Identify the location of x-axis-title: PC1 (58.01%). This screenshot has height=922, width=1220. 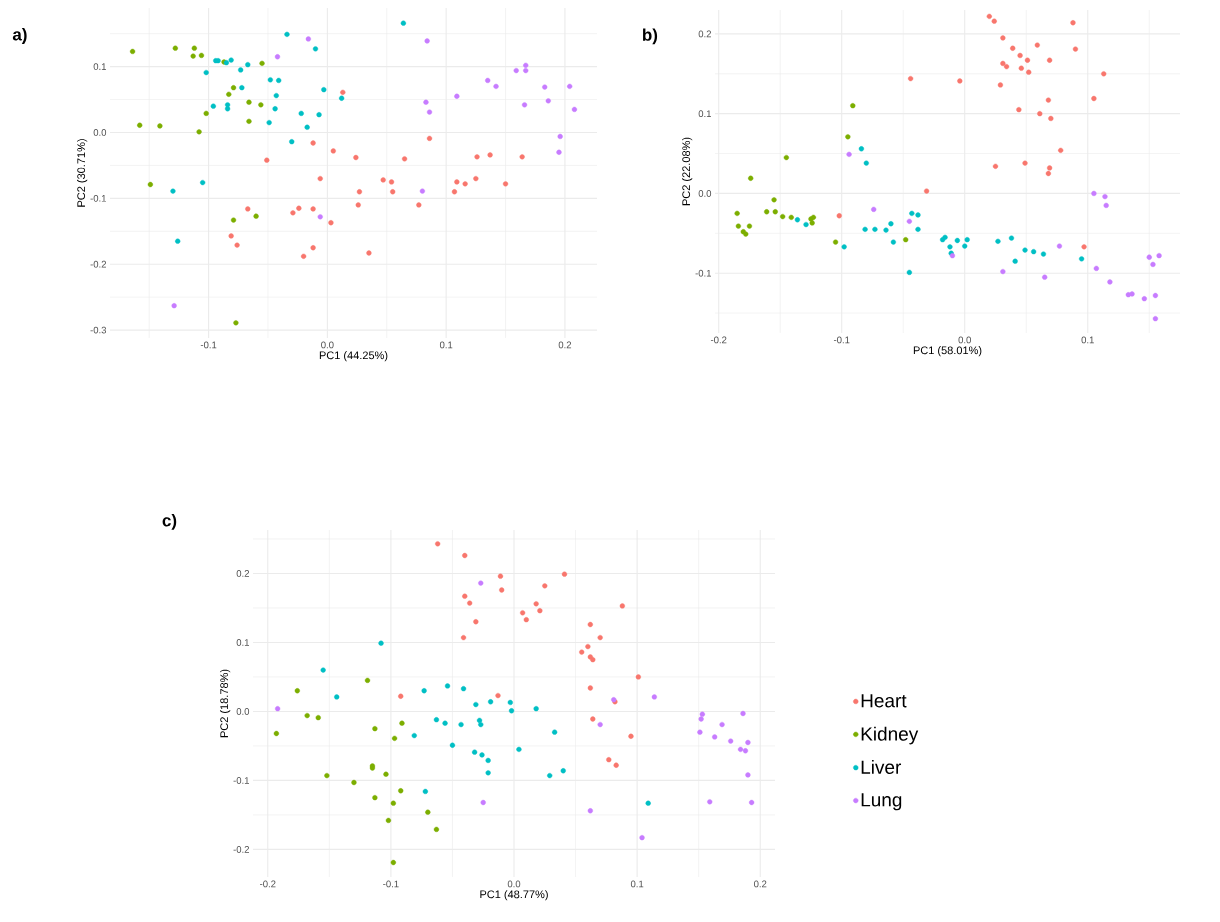
(947, 351).